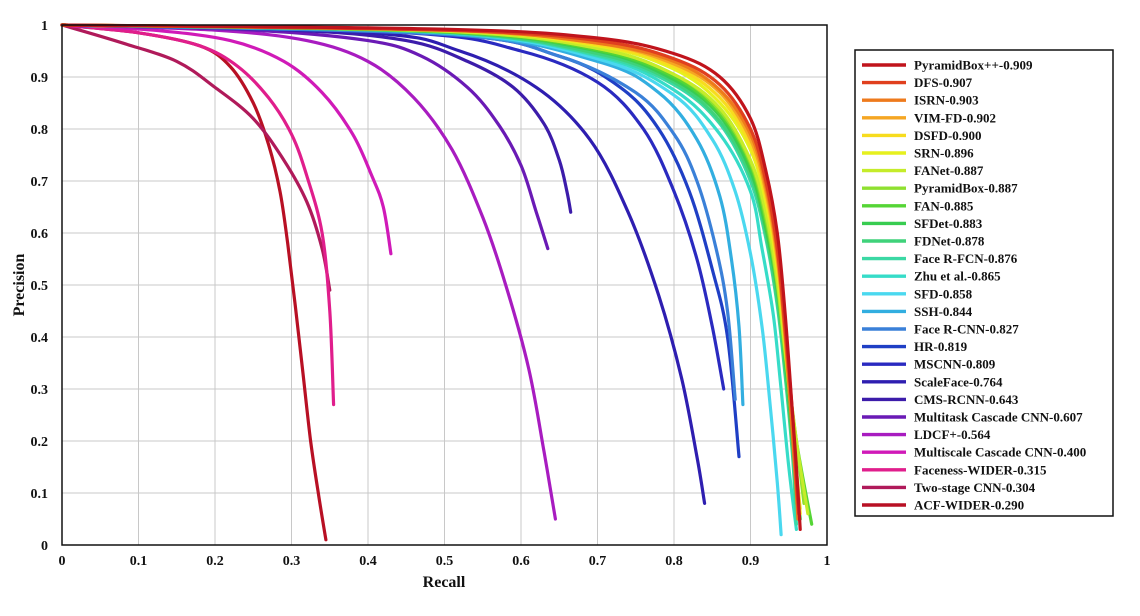 This screenshot has width=1140, height=616. What do you see at coordinates (998, 417) in the screenshot?
I see `legend-label: Multitask Cascade CNN-0.607` at bounding box center [998, 417].